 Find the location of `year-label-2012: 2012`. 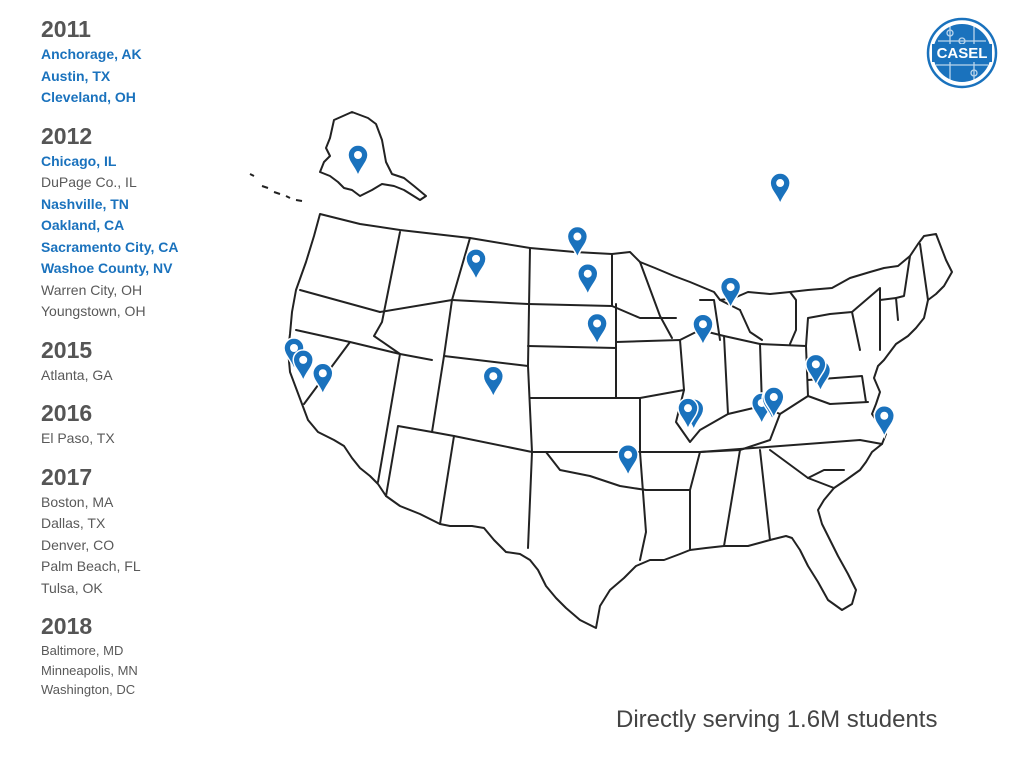

year-label-2012: 2012 is located at coordinates (67, 135).